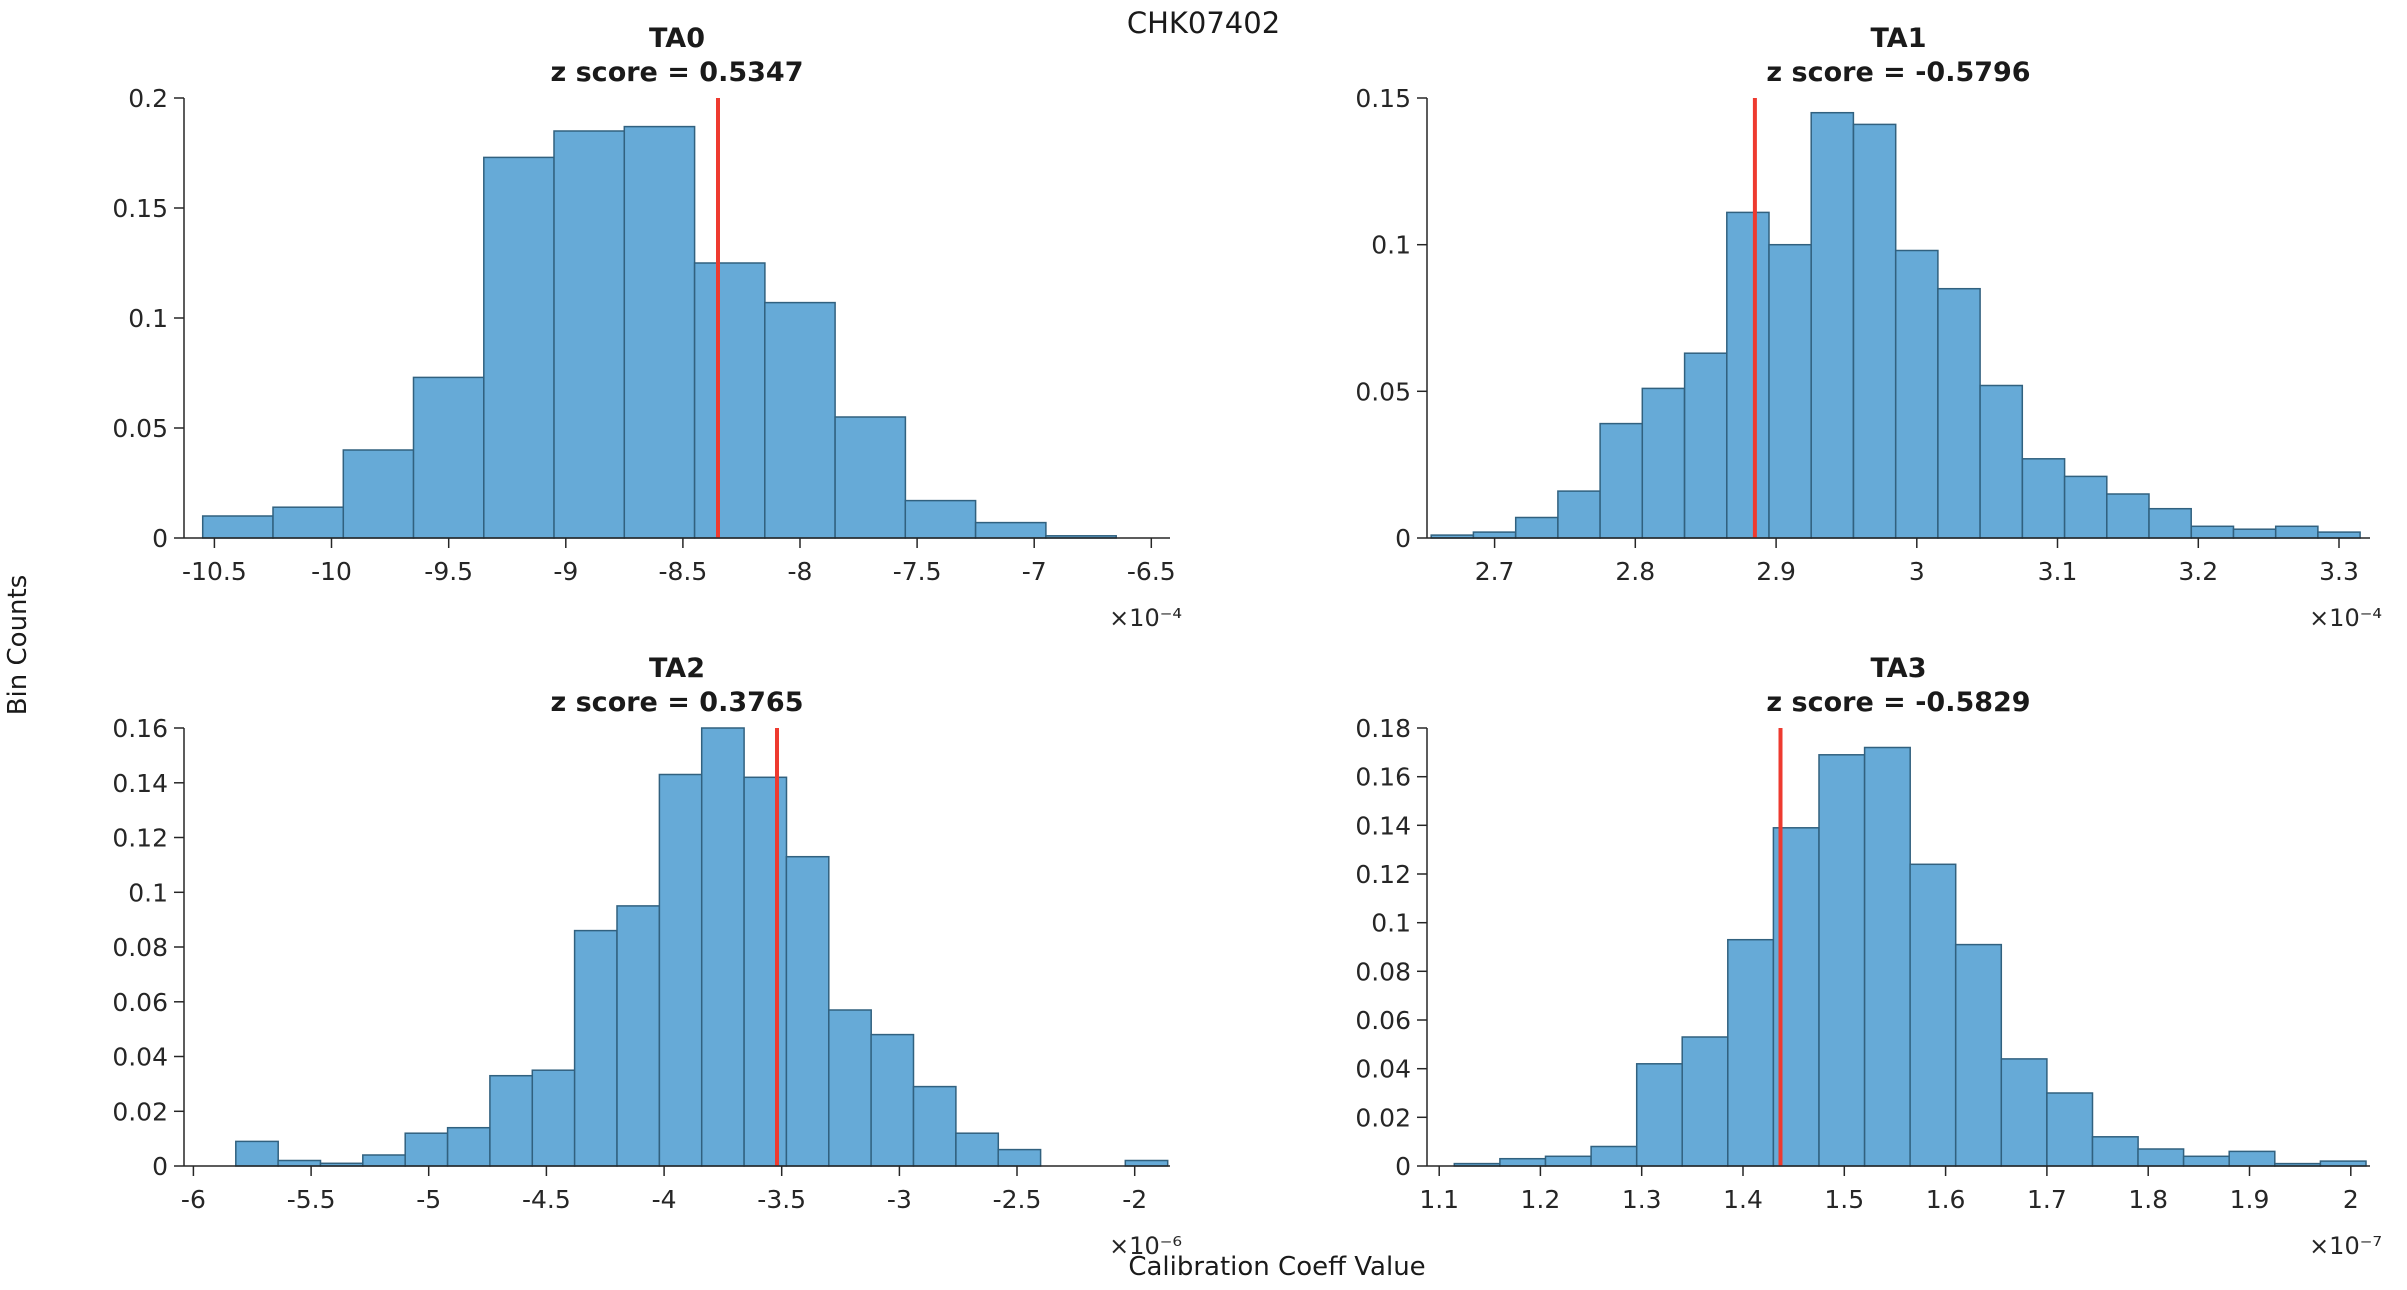 This screenshot has height=1290, width=2407. I want to click on x-tick-label: 1.8, so click(2148, 1199).